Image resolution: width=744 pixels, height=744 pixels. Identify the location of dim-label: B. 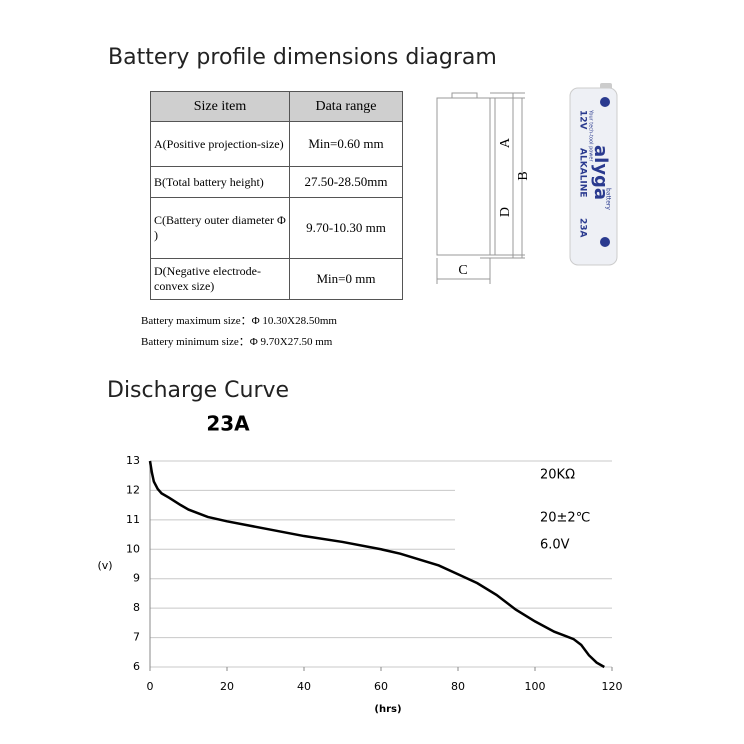
(523, 175).